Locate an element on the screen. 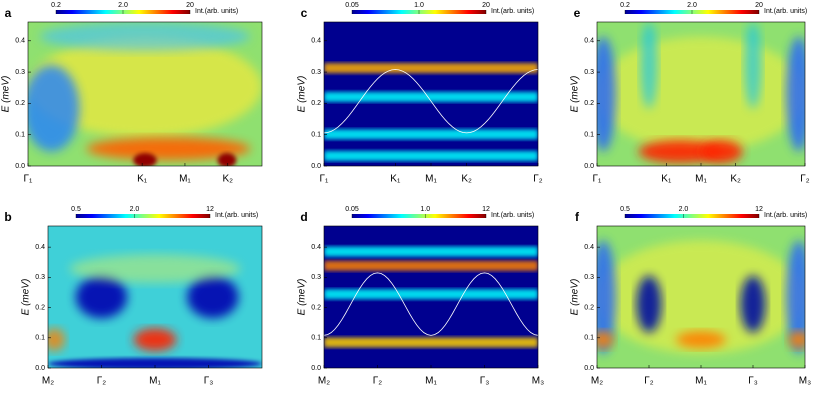  panel-letter: b is located at coordinates (7, 217).